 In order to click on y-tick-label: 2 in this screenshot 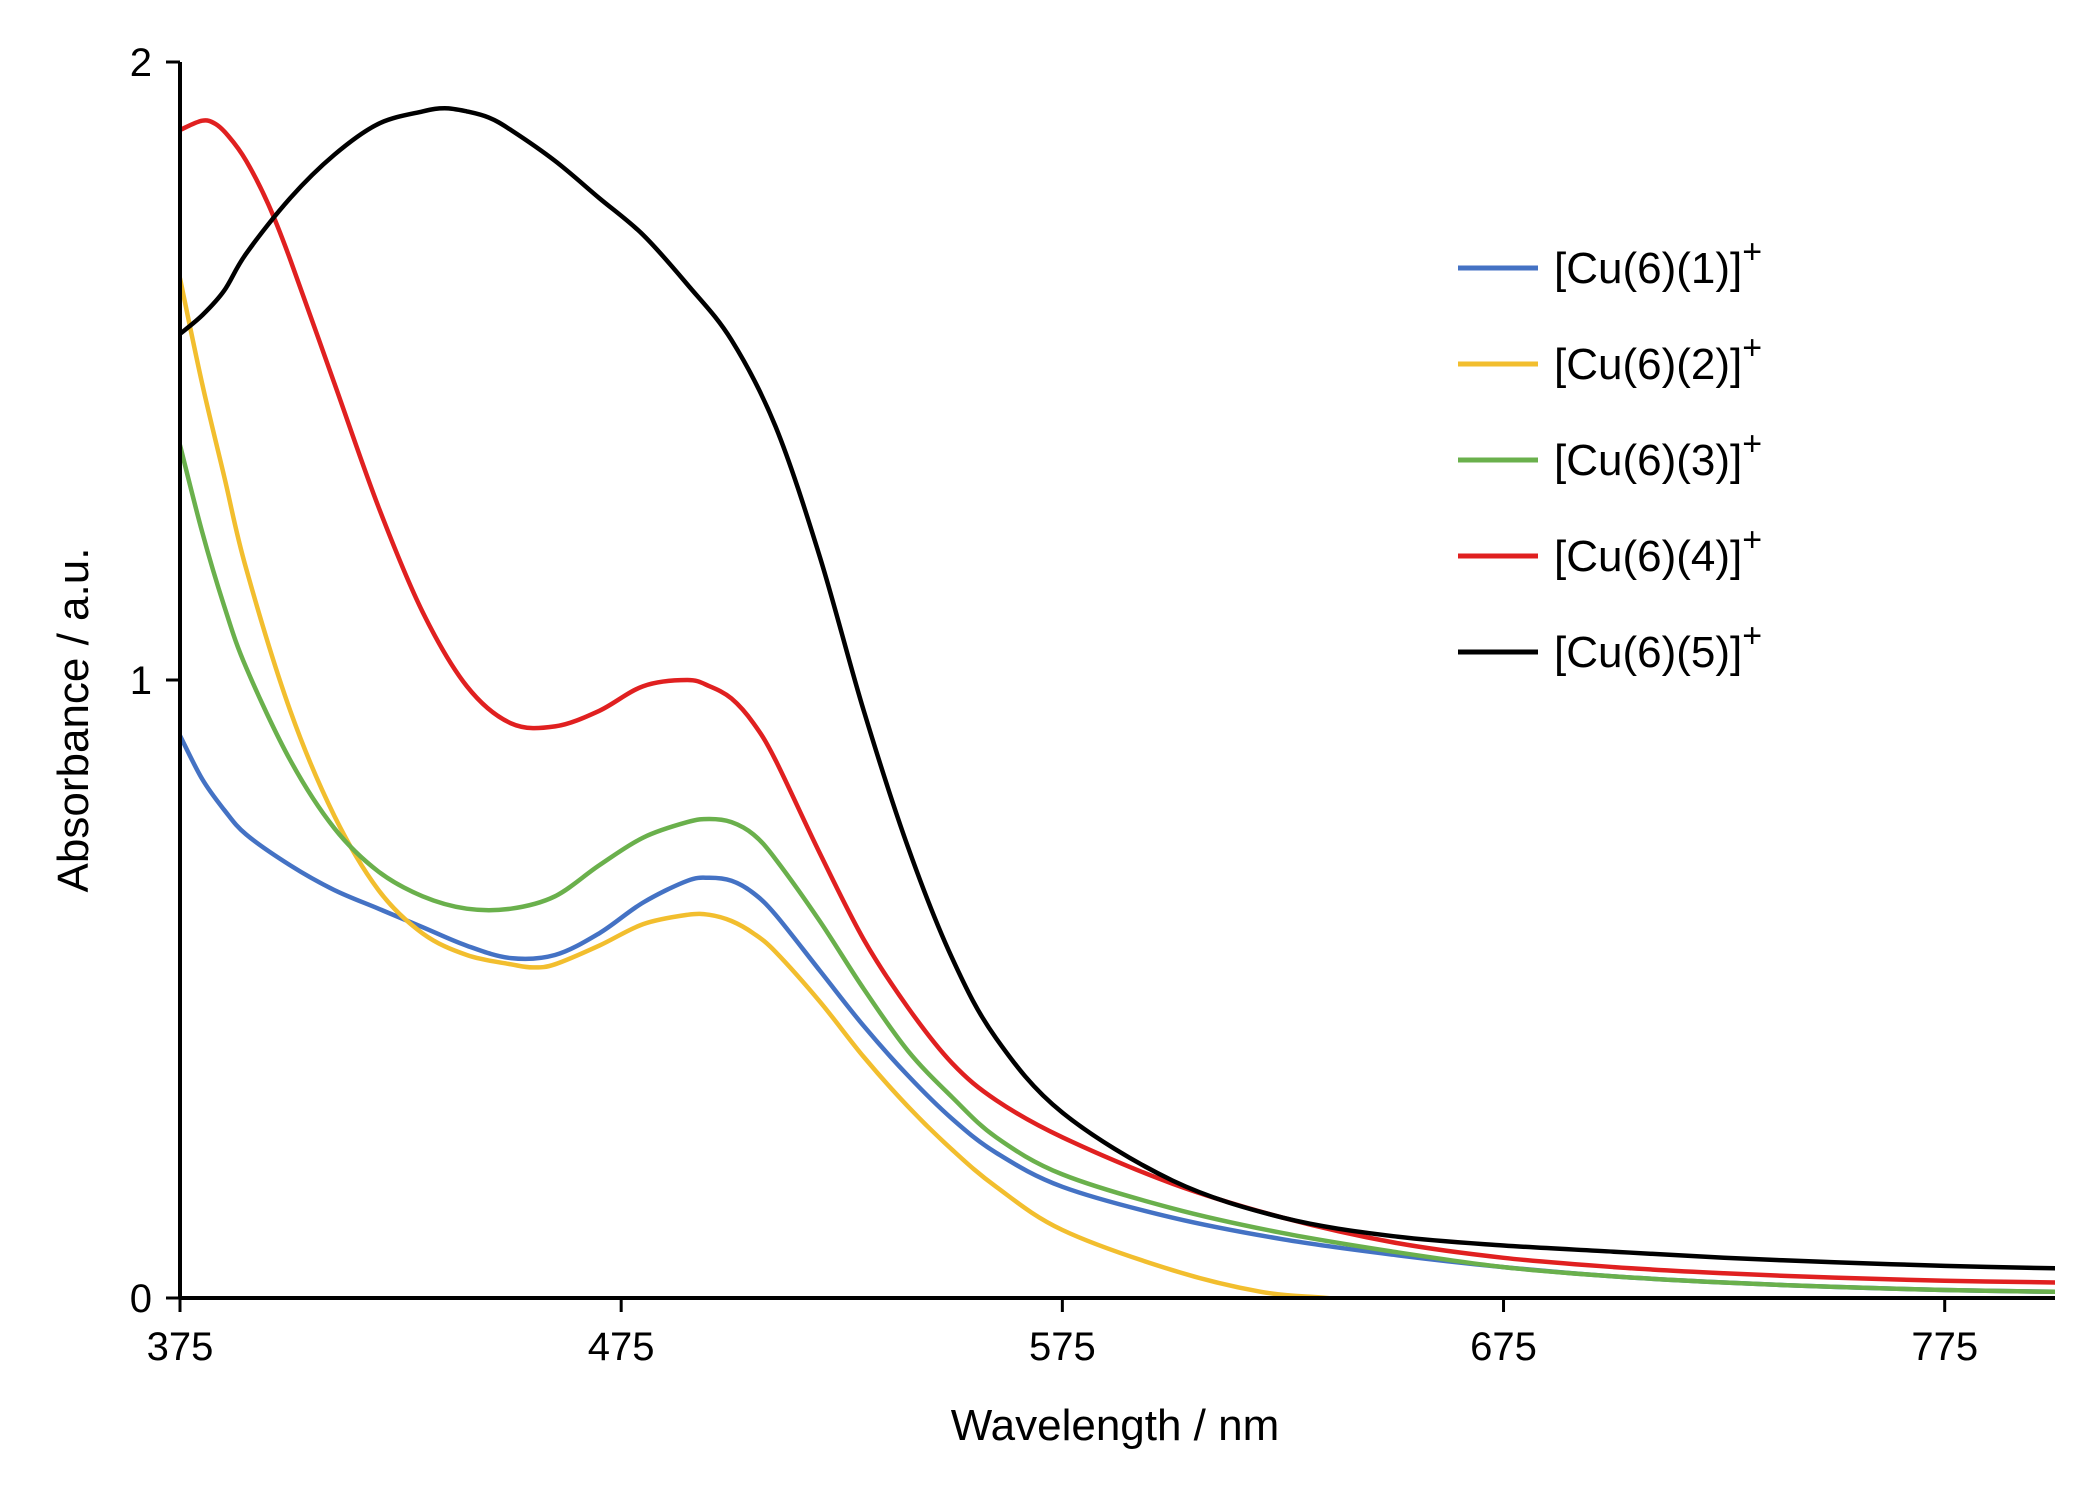, I will do `click(141, 63)`.